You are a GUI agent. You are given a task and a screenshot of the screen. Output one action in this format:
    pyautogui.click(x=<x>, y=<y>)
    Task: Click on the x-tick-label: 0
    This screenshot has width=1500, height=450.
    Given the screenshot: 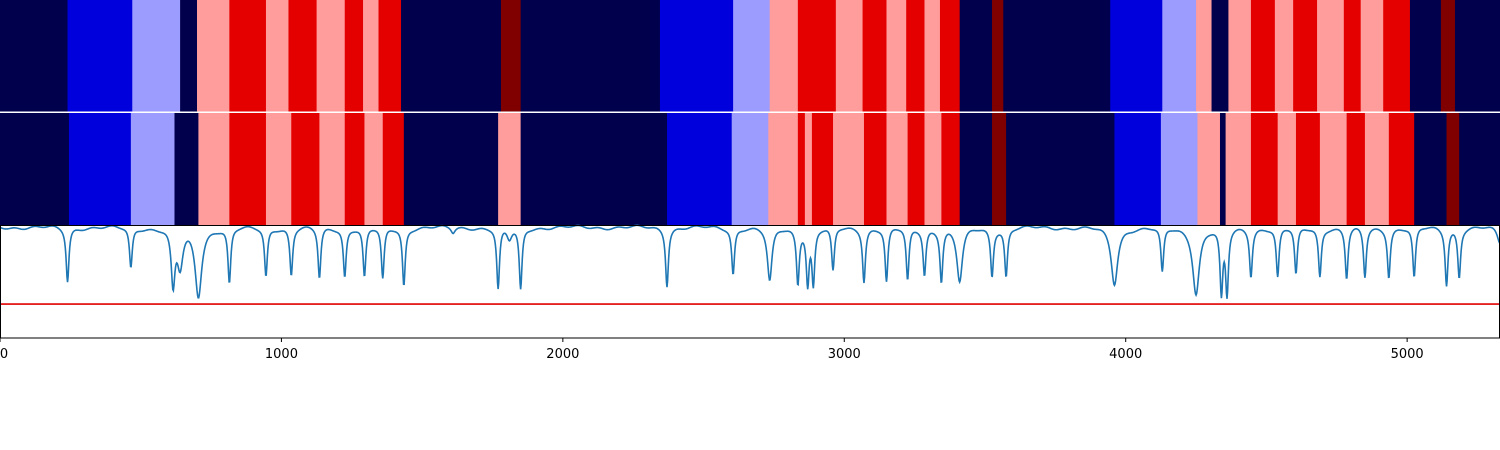 What is the action you would take?
    pyautogui.click(x=4, y=354)
    